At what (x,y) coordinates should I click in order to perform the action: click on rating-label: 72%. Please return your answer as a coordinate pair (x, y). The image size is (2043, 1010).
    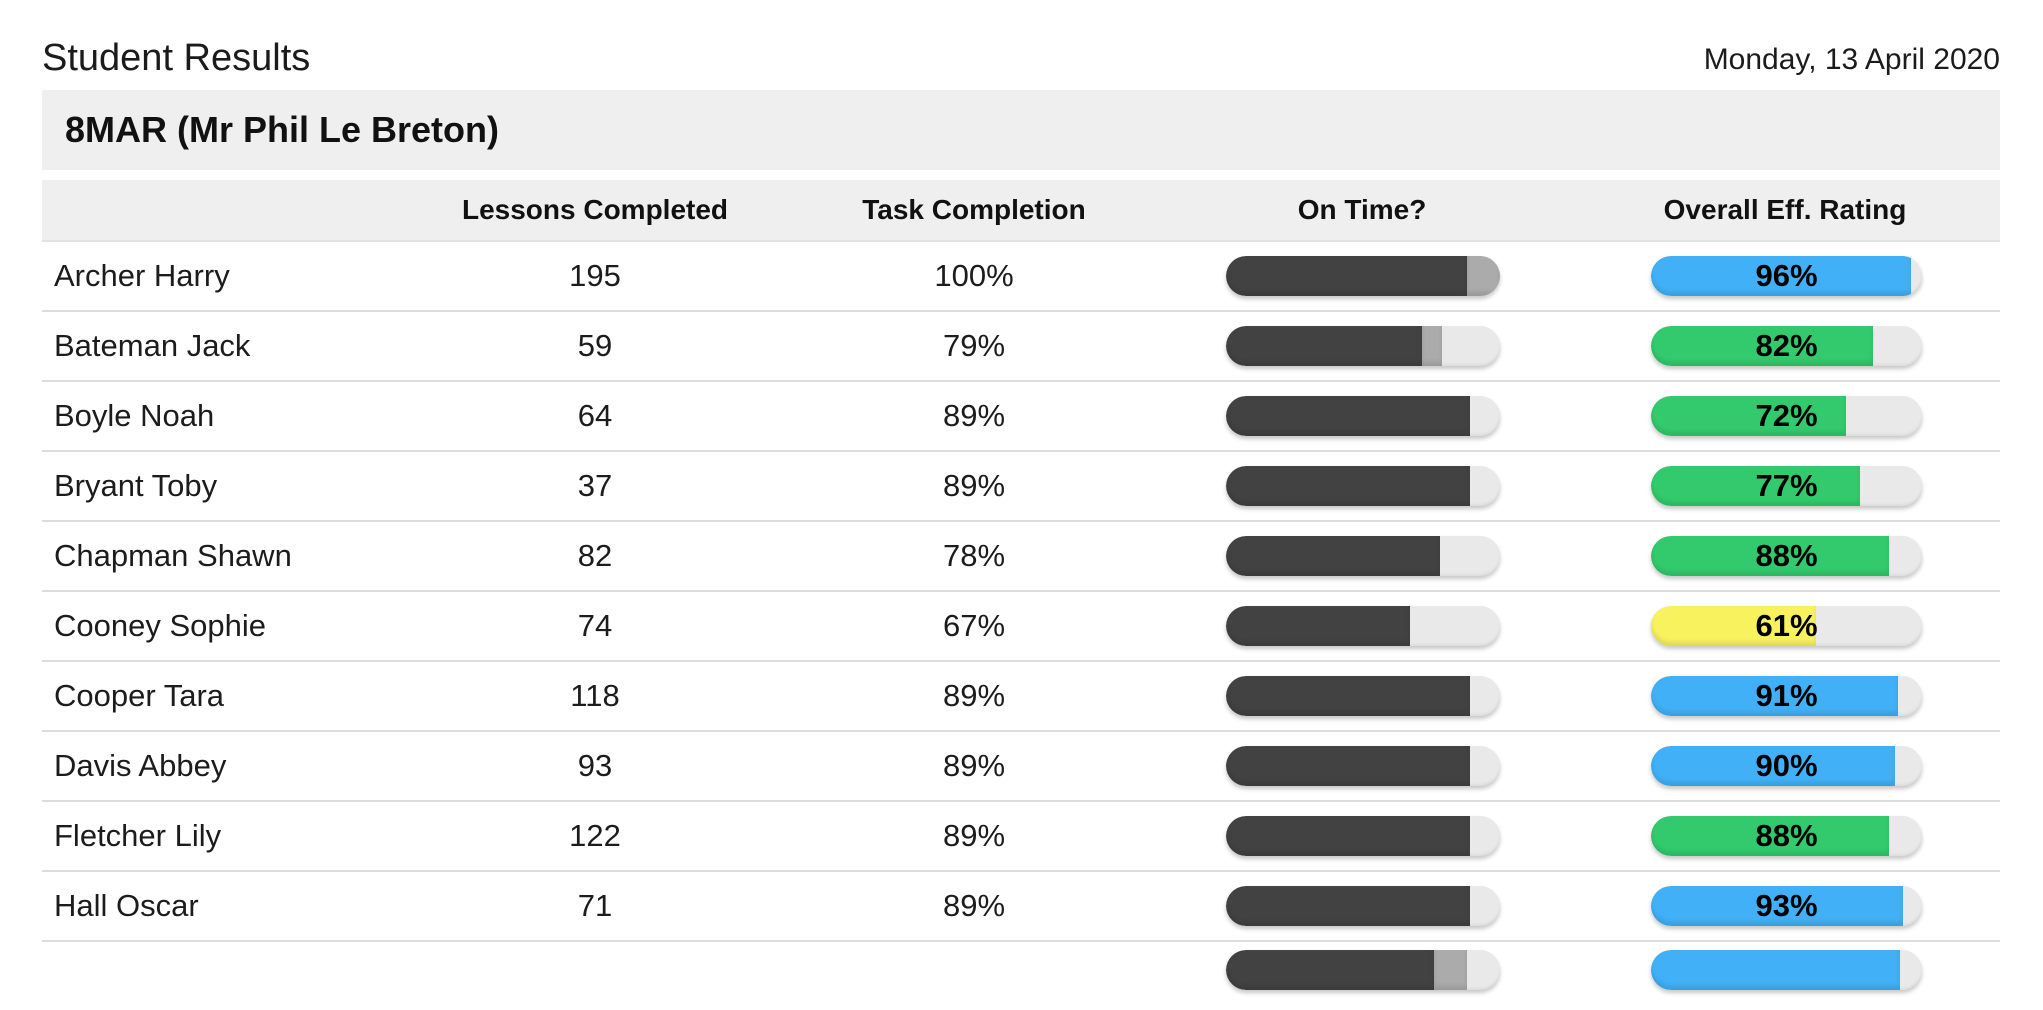
    Looking at the image, I should click on (1786, 415).